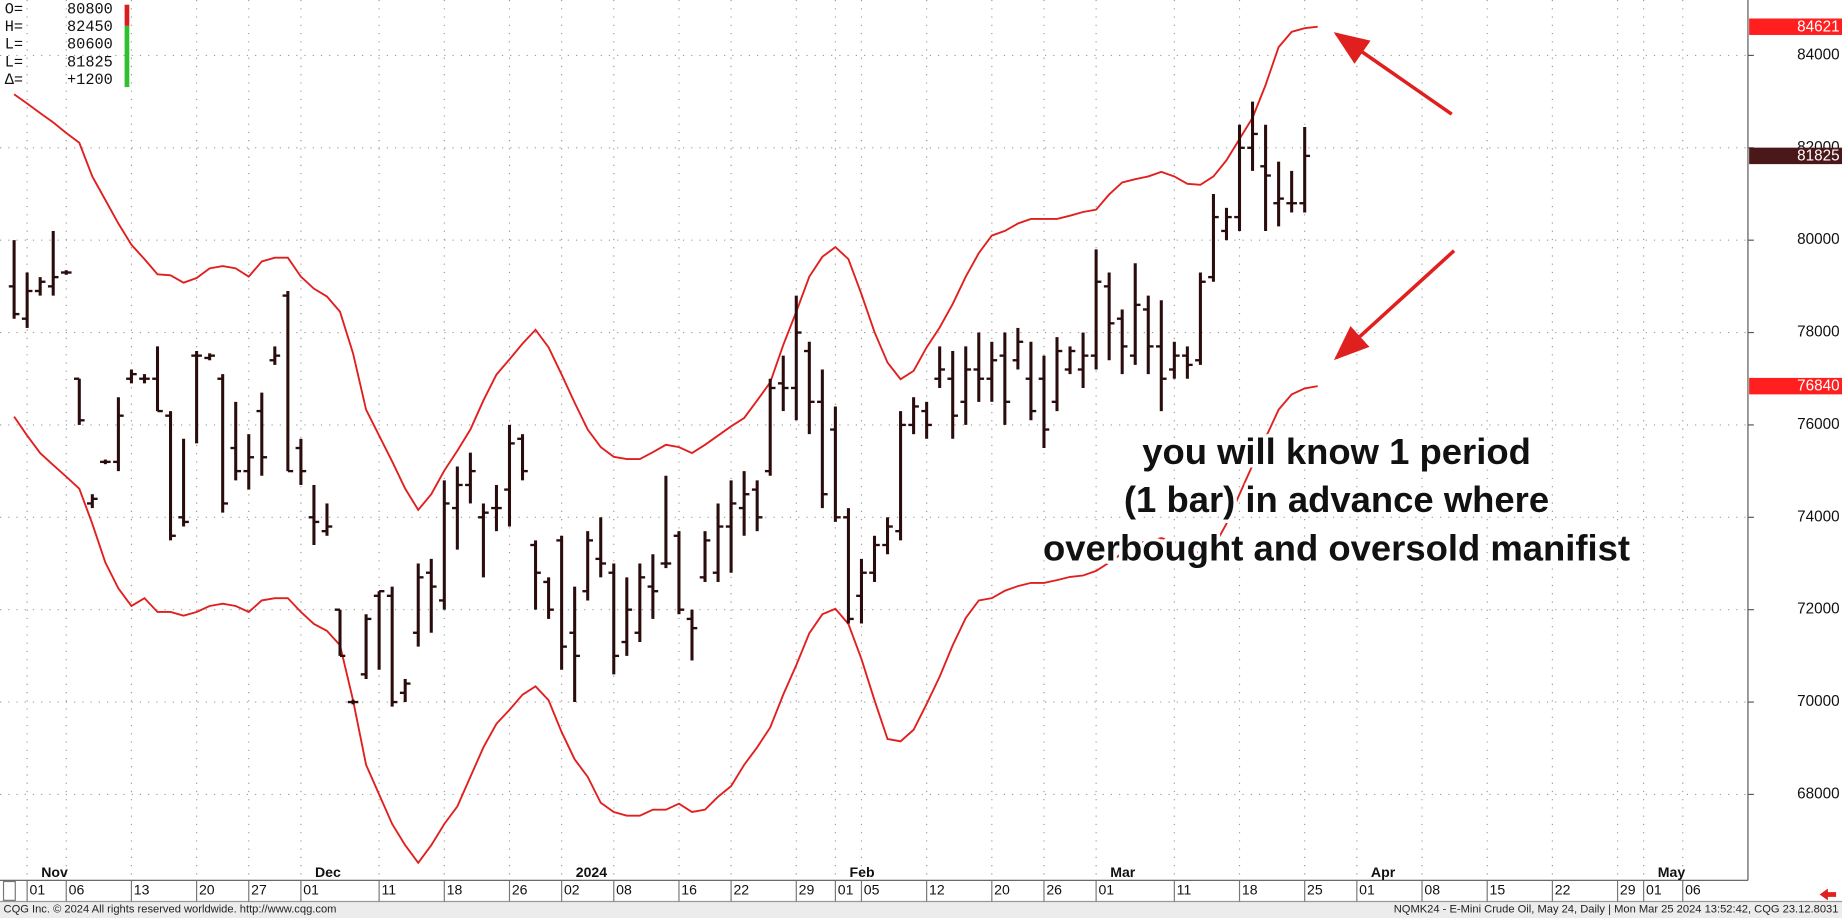  What do you see at coordinates (127, 15) in the screenshot?
I see `summary-red-bar` at bounding box center [127, 15].